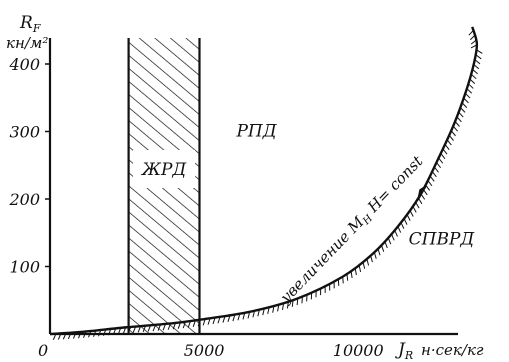 The width and height of the screenshot is (509, 362). I want to click on x-axis-title: JR, so click(404, 351).